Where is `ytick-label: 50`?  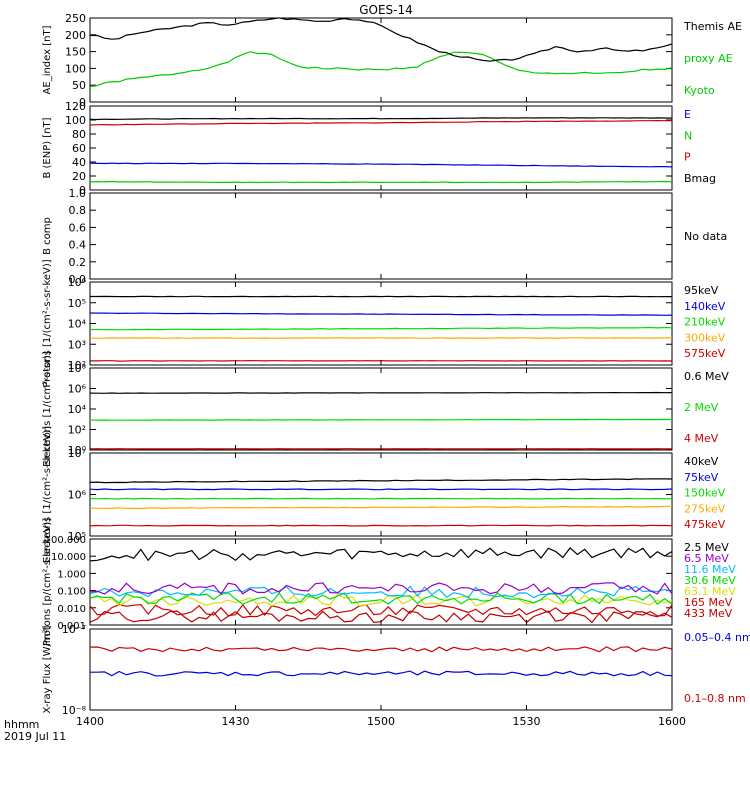
ytick-label: 50 is located at coordinates (79, 85).